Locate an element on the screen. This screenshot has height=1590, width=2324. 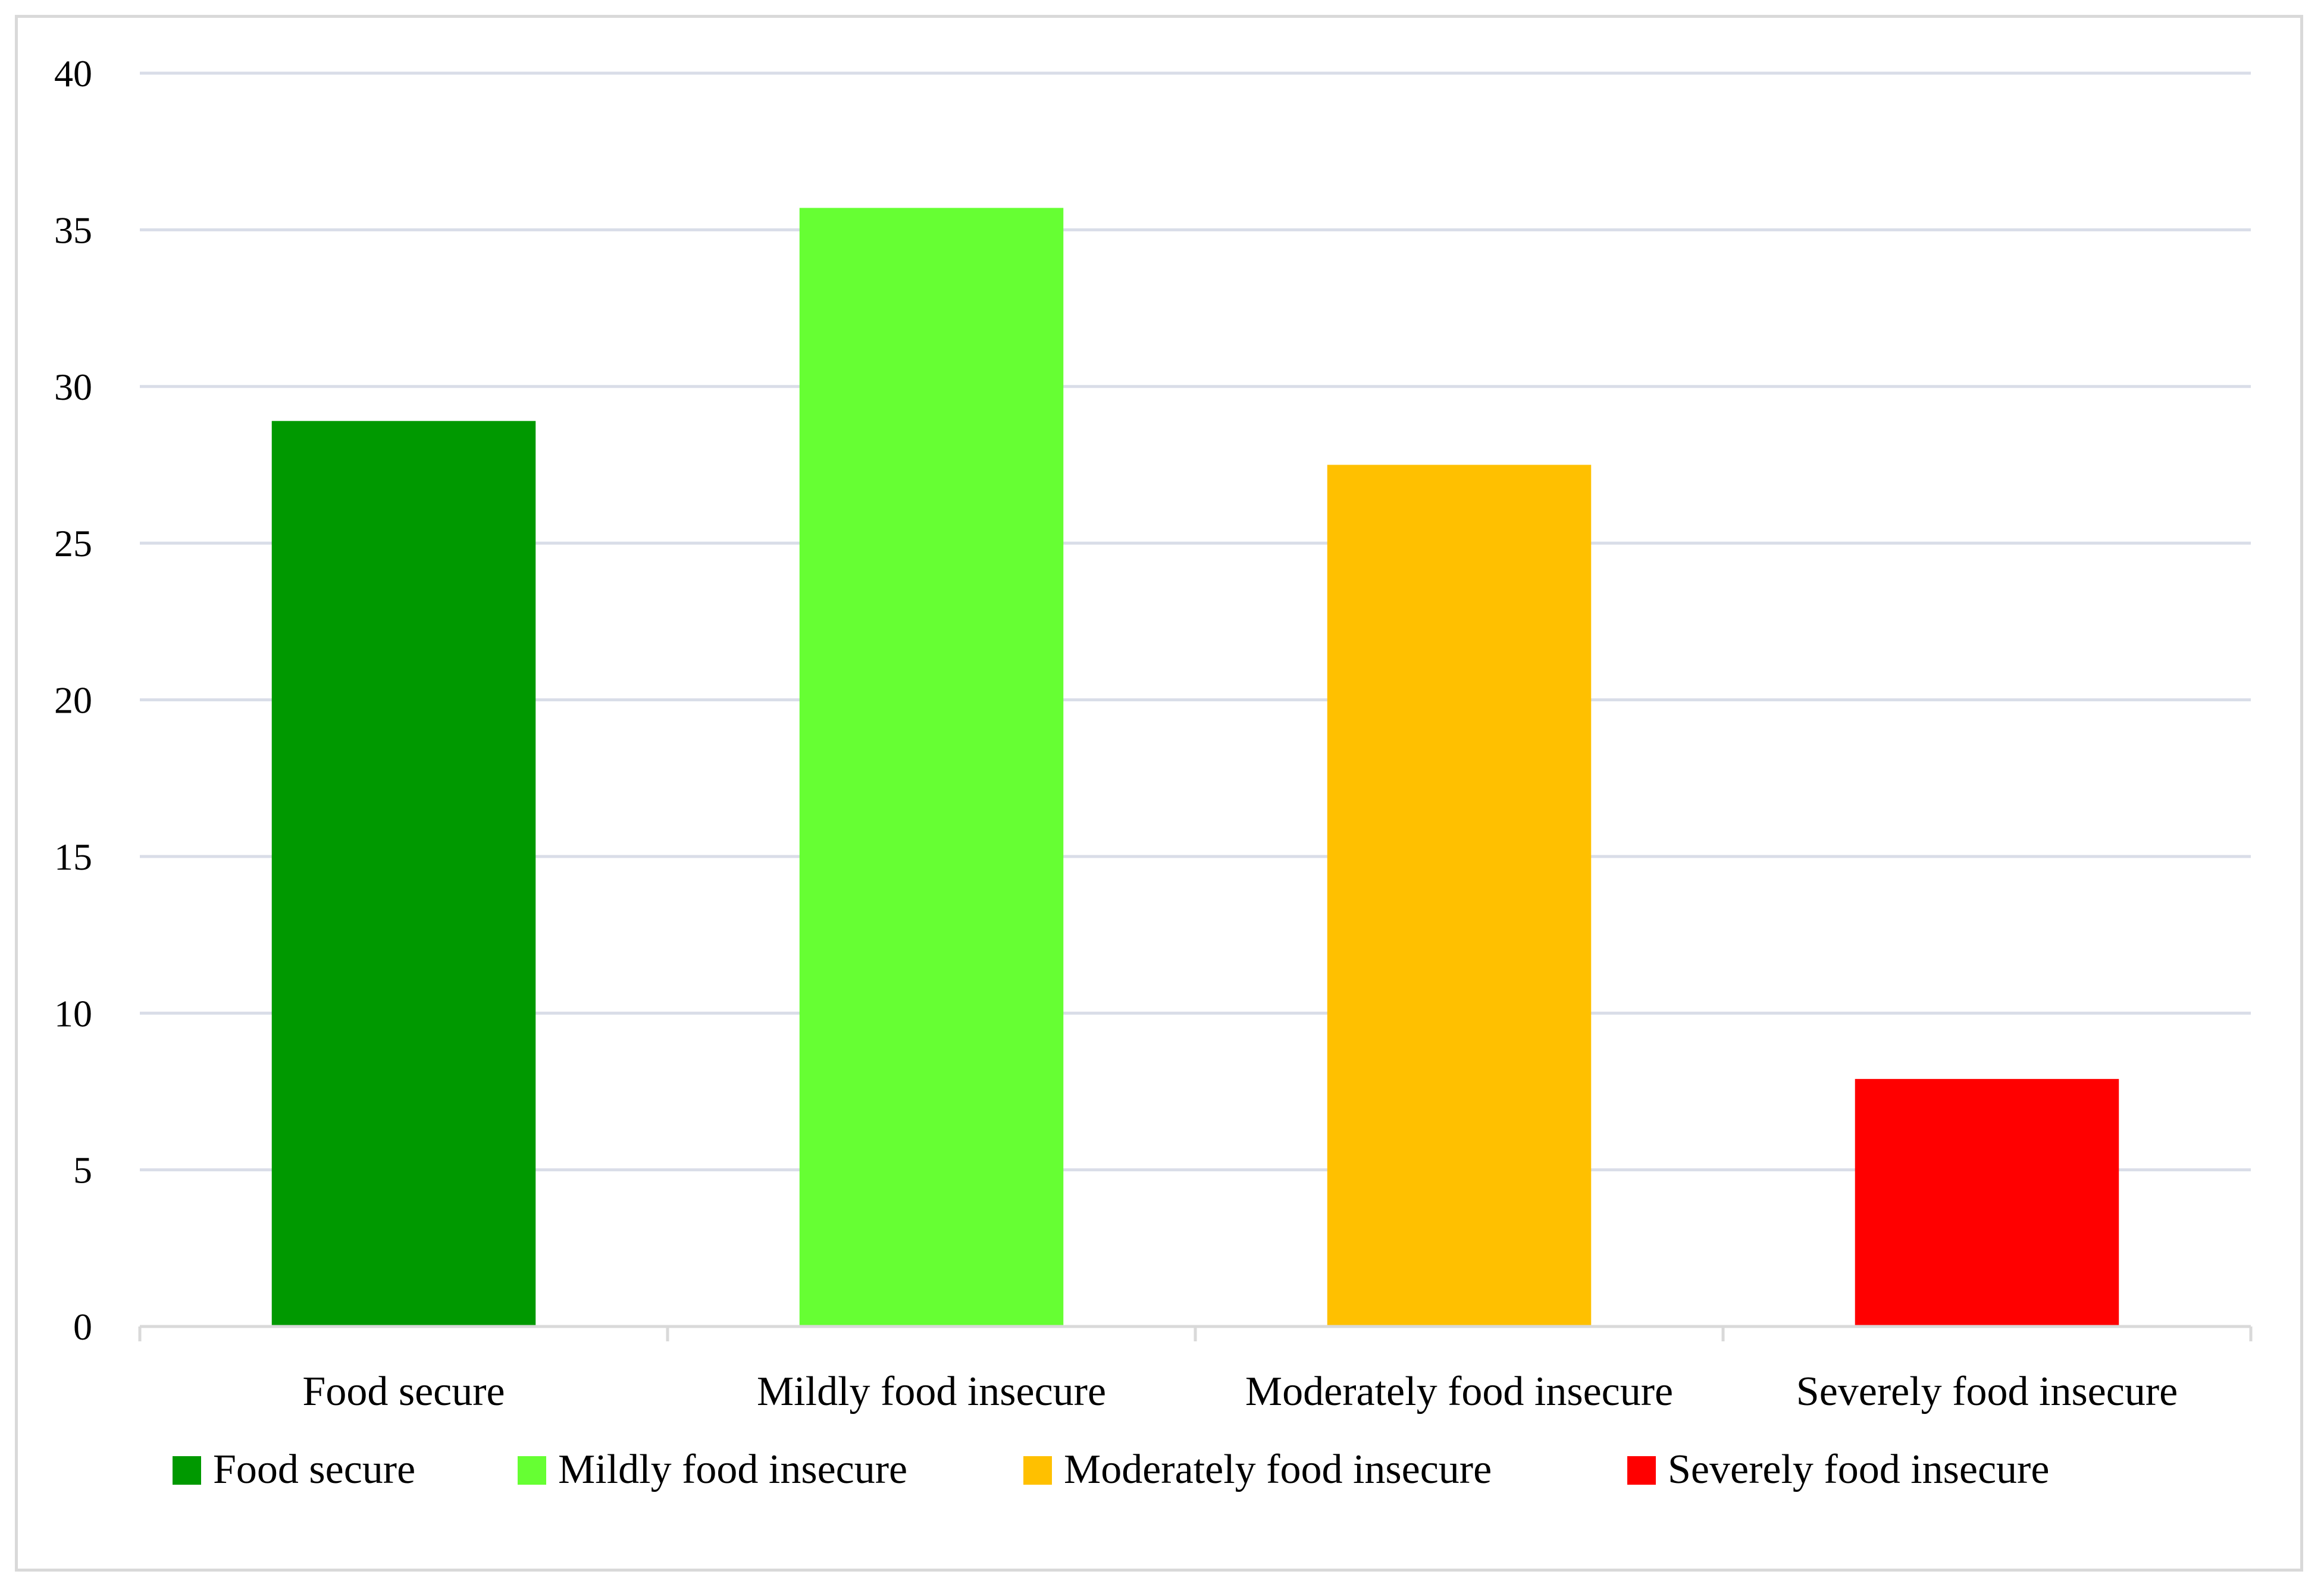
y-tick-label: 15 is located at coordinates (73, 857).